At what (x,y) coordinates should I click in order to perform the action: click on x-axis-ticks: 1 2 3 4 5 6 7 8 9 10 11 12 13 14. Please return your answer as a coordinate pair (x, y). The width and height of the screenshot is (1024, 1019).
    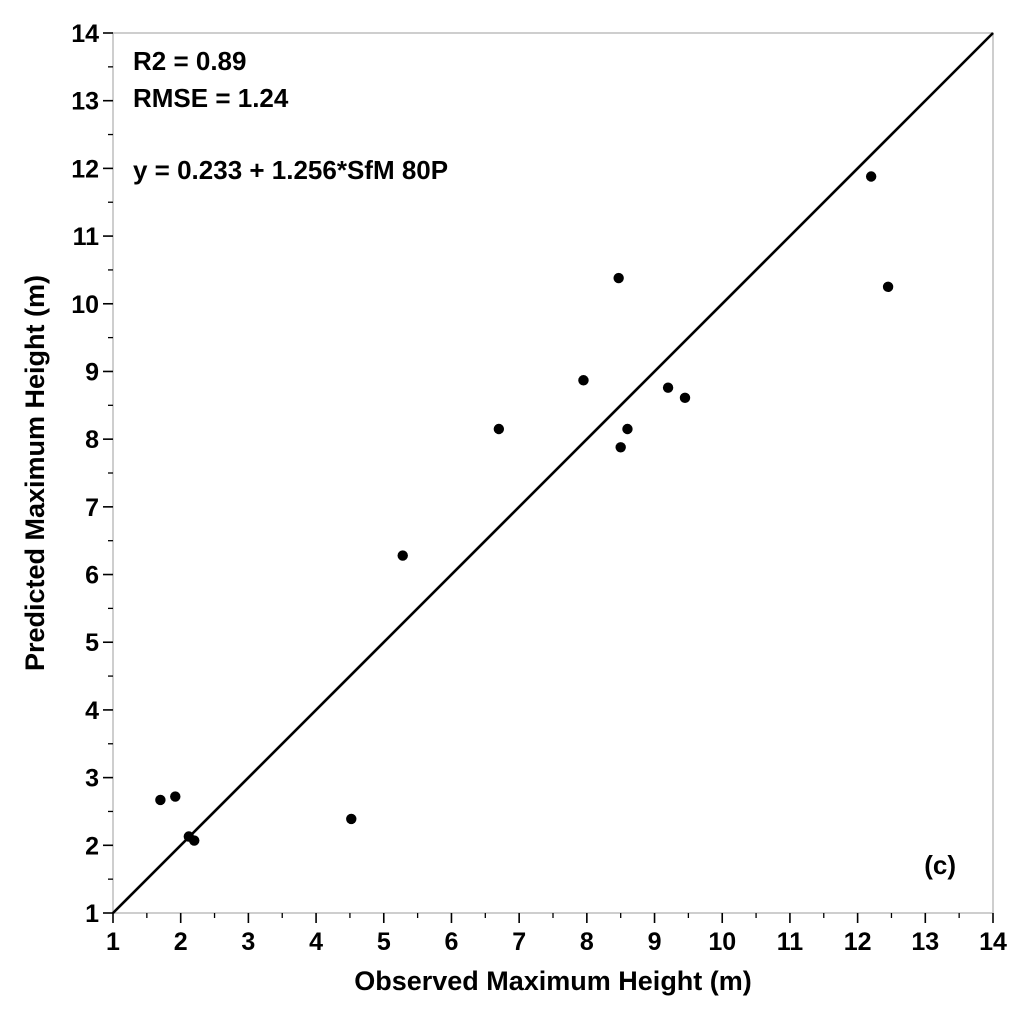
    Looking at the image, I should click on (556, 934).